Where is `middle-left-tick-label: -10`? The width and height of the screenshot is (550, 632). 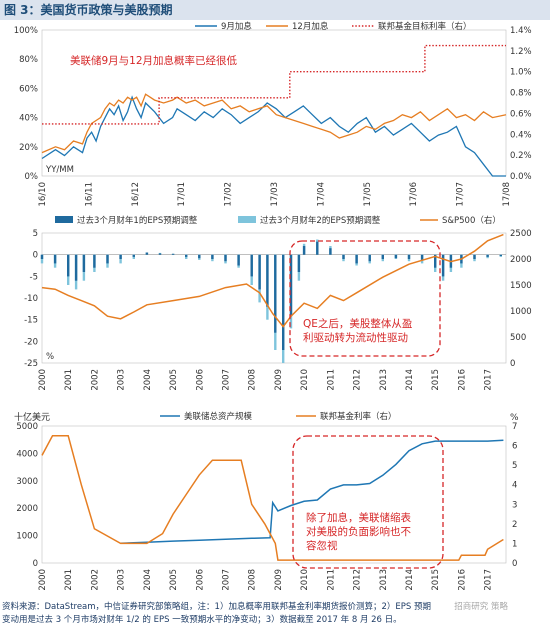 middle-left-tick-label: -10 is located at coordinates (31, 299).